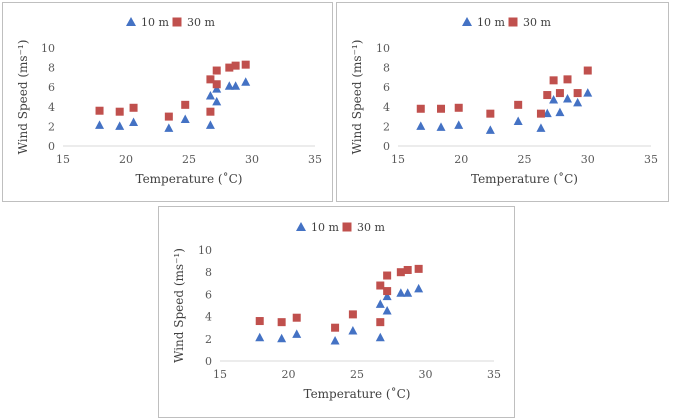 The height and width of the screenshot is (420, 675). I want to click on x-tick-label: 35, so click(494, 374).